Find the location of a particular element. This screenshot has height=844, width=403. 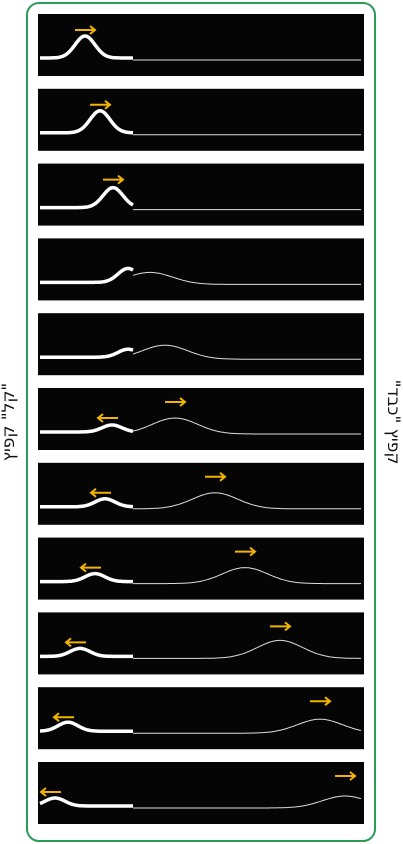

right-label: "קל" קפיץ is located at coordinates (9, 422).